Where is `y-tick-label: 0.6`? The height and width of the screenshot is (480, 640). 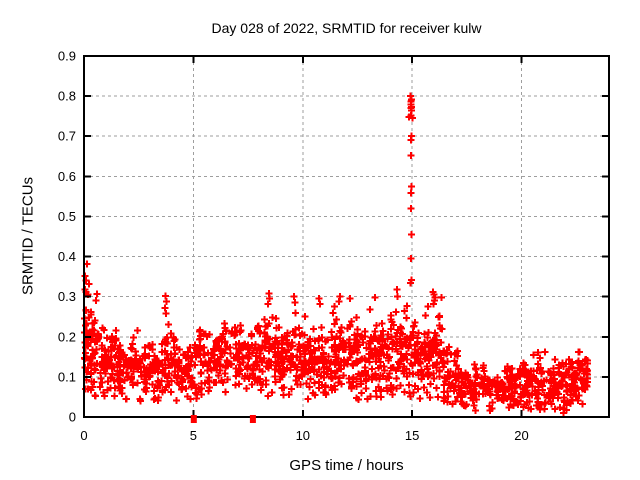
y-tick-label: 0.6 is located at coordinates (67, 176).